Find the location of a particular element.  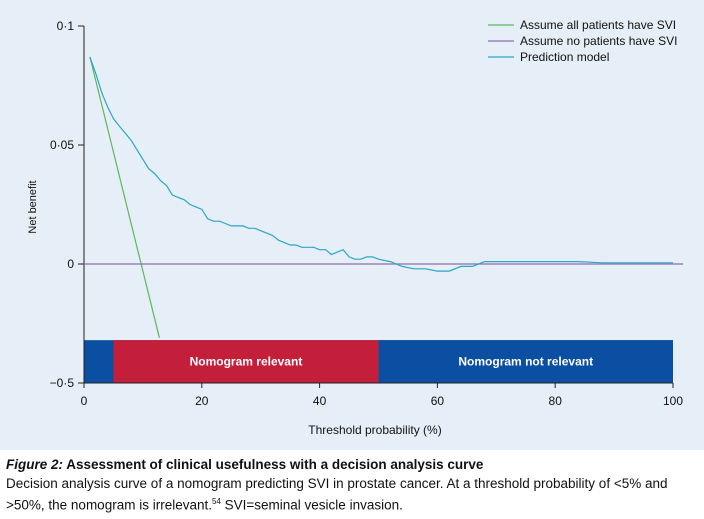

caption-ref: 54 is located at coordinates (216, 501).